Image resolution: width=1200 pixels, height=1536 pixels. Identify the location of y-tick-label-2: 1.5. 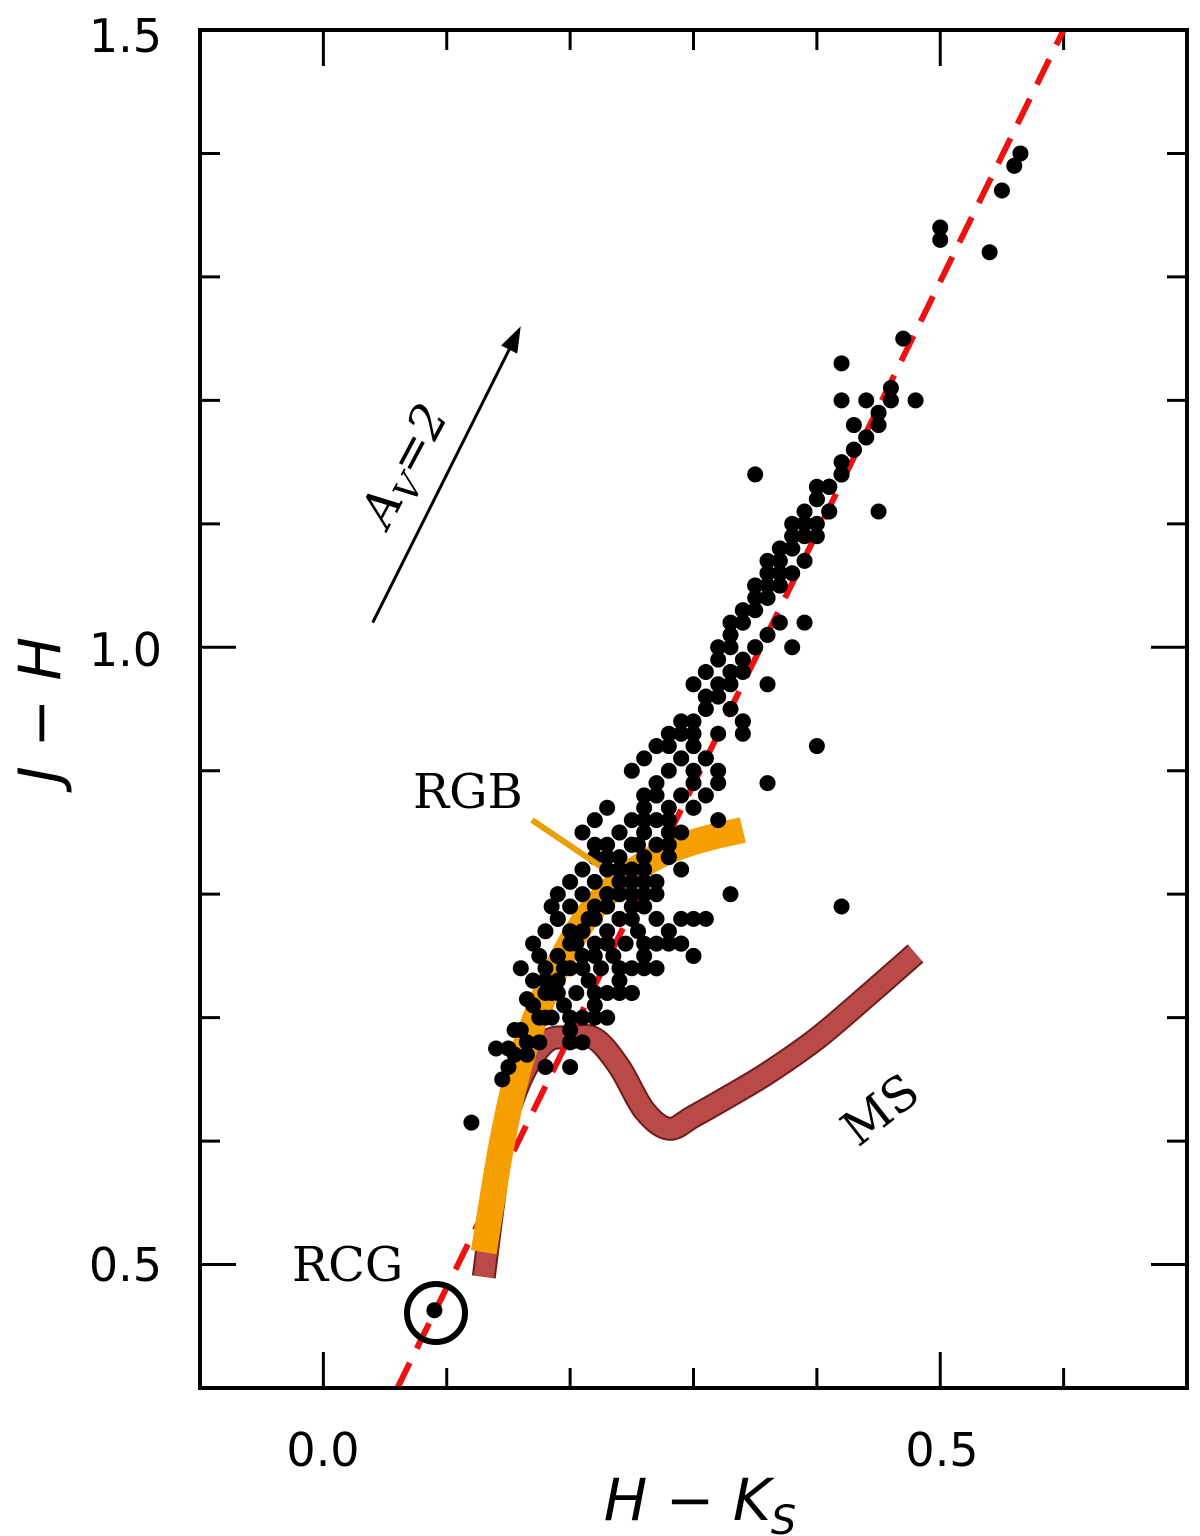
(125, 36).